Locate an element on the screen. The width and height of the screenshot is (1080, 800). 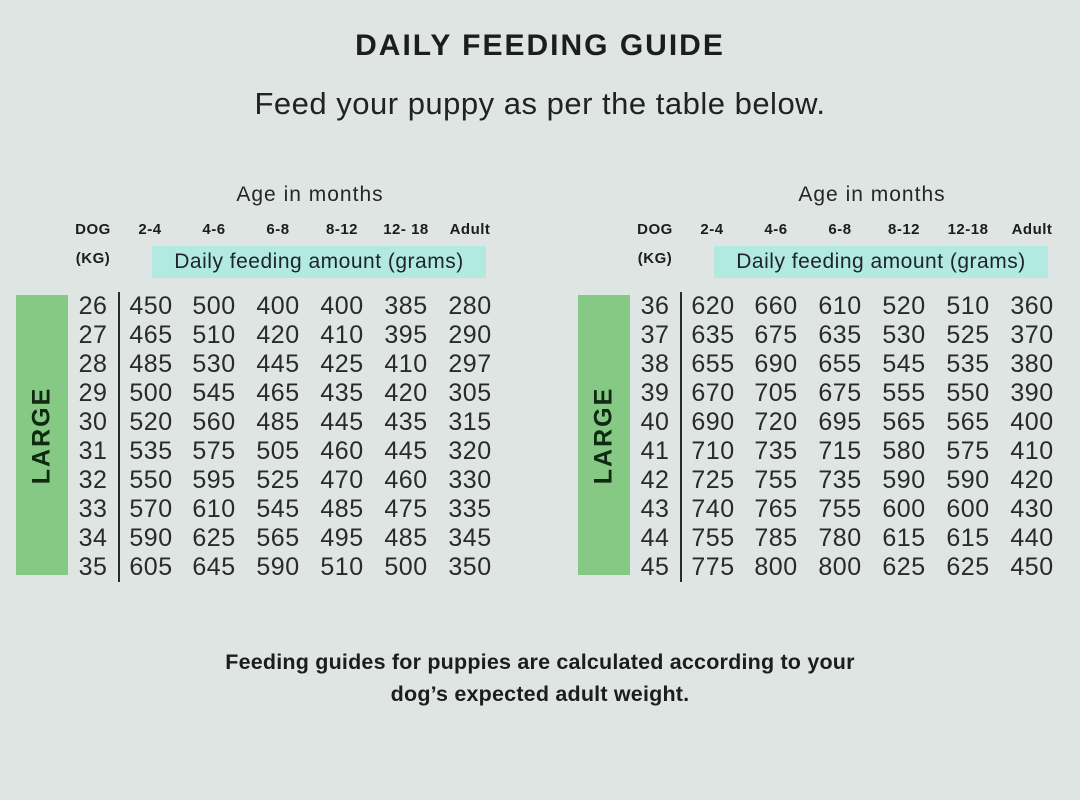
kg-cell: 35 is located at coordinates (93, 567).